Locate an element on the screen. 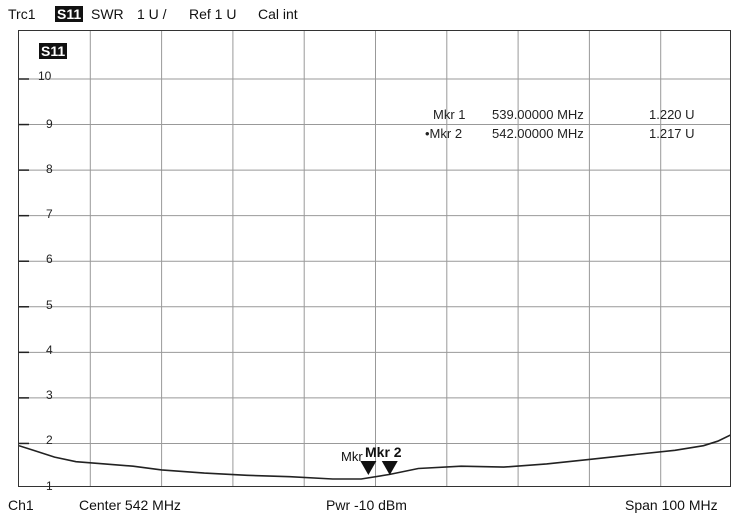 The width and height of the screenshot is (734, 518). y-tick-5: 5 is located at coordinates (49, 305).